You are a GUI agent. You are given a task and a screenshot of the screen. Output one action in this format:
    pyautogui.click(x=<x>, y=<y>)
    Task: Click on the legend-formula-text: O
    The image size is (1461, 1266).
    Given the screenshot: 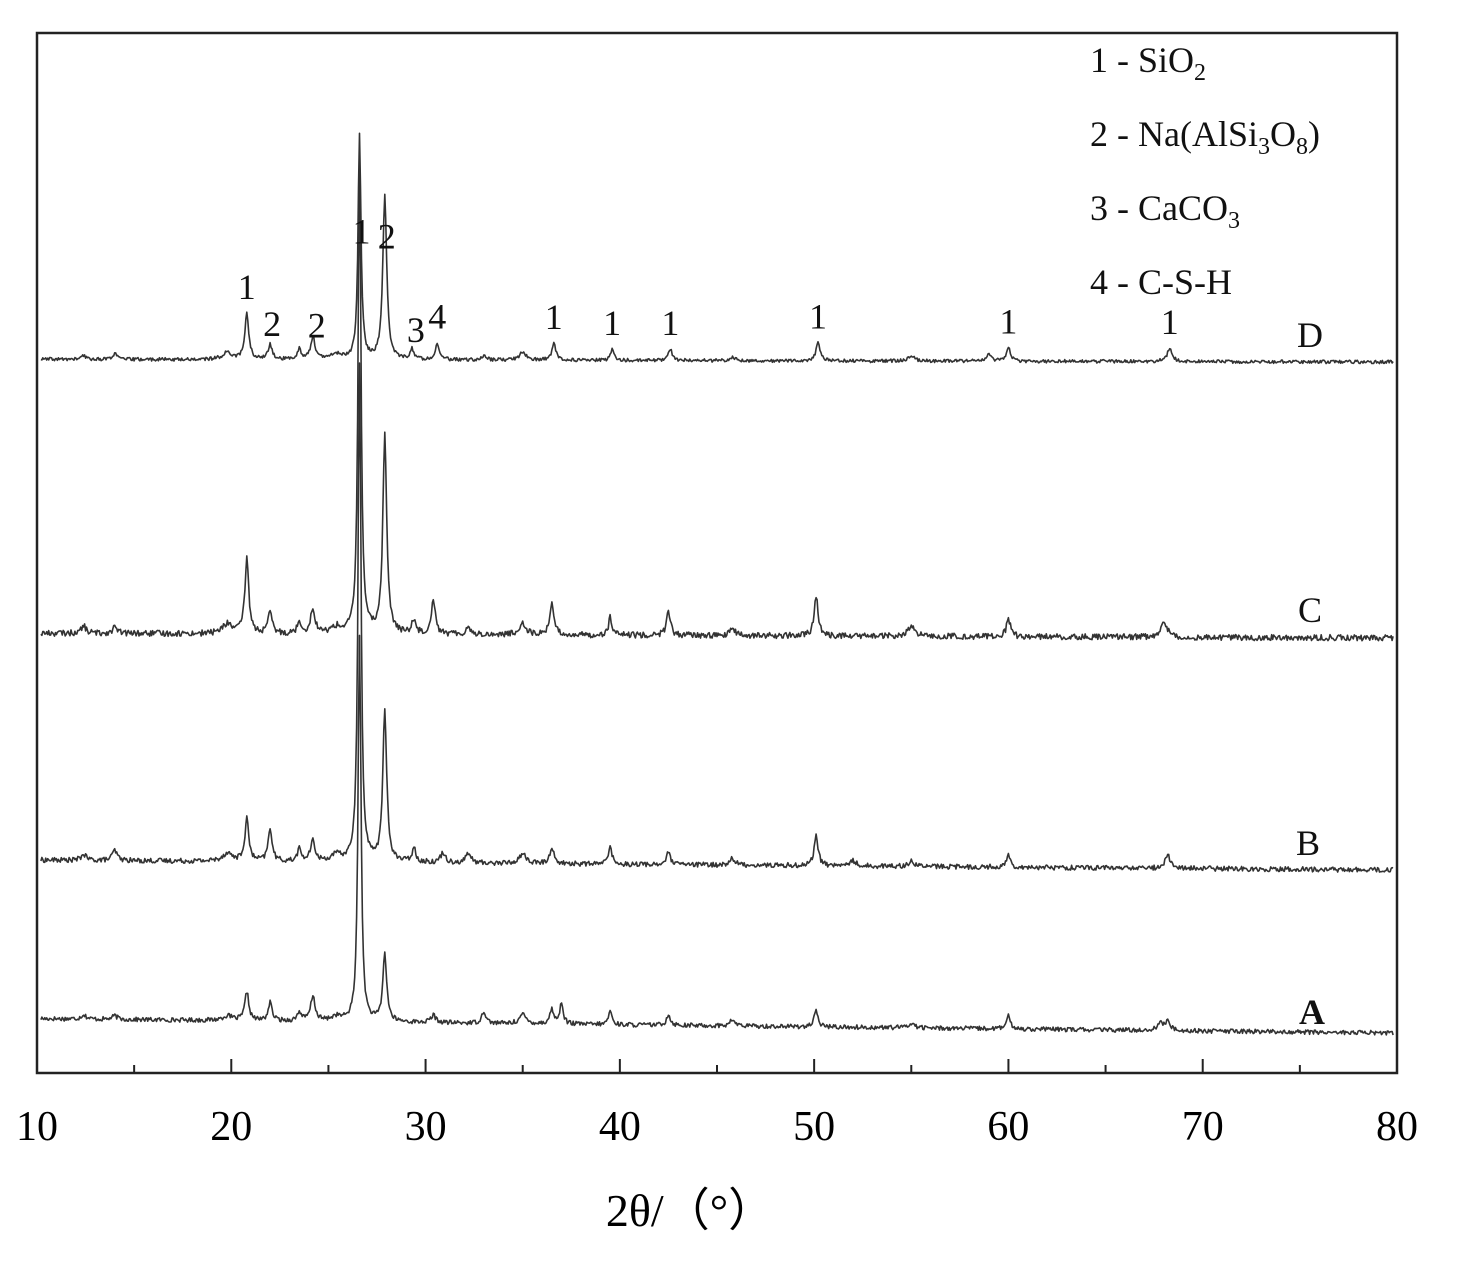 What is the action you would take?
    pyautogui.click(x=1283, y=134)
    